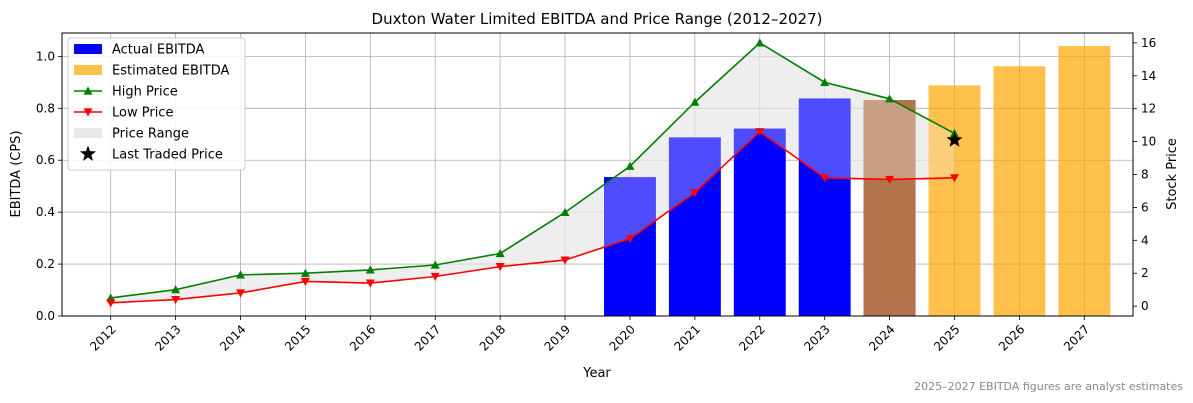 This screenshot has height=403, width=1193. Describe the element at coordinates (158, 50) in the screenshot. I see `legend-label-actual-ebitda: Actual EBITDA` at that location.